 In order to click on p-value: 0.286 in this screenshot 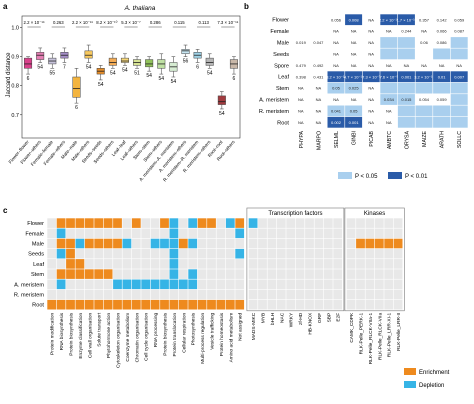, I will do `click(155, 22)`.